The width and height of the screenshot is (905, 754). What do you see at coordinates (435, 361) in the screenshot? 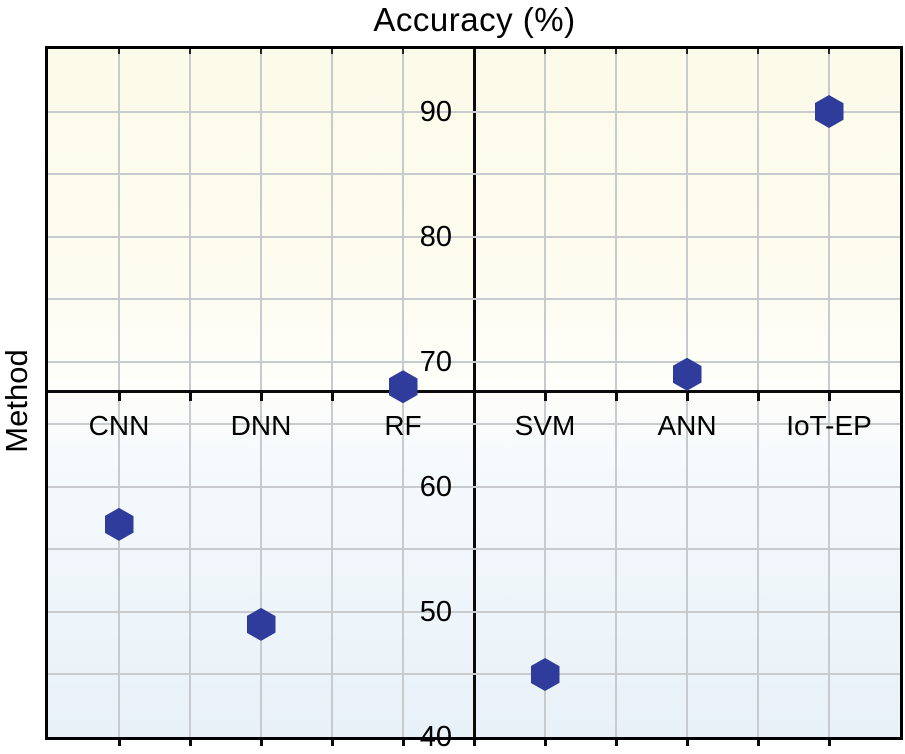
I see `y-tick-label: 70` at bounding box center [435, 361].